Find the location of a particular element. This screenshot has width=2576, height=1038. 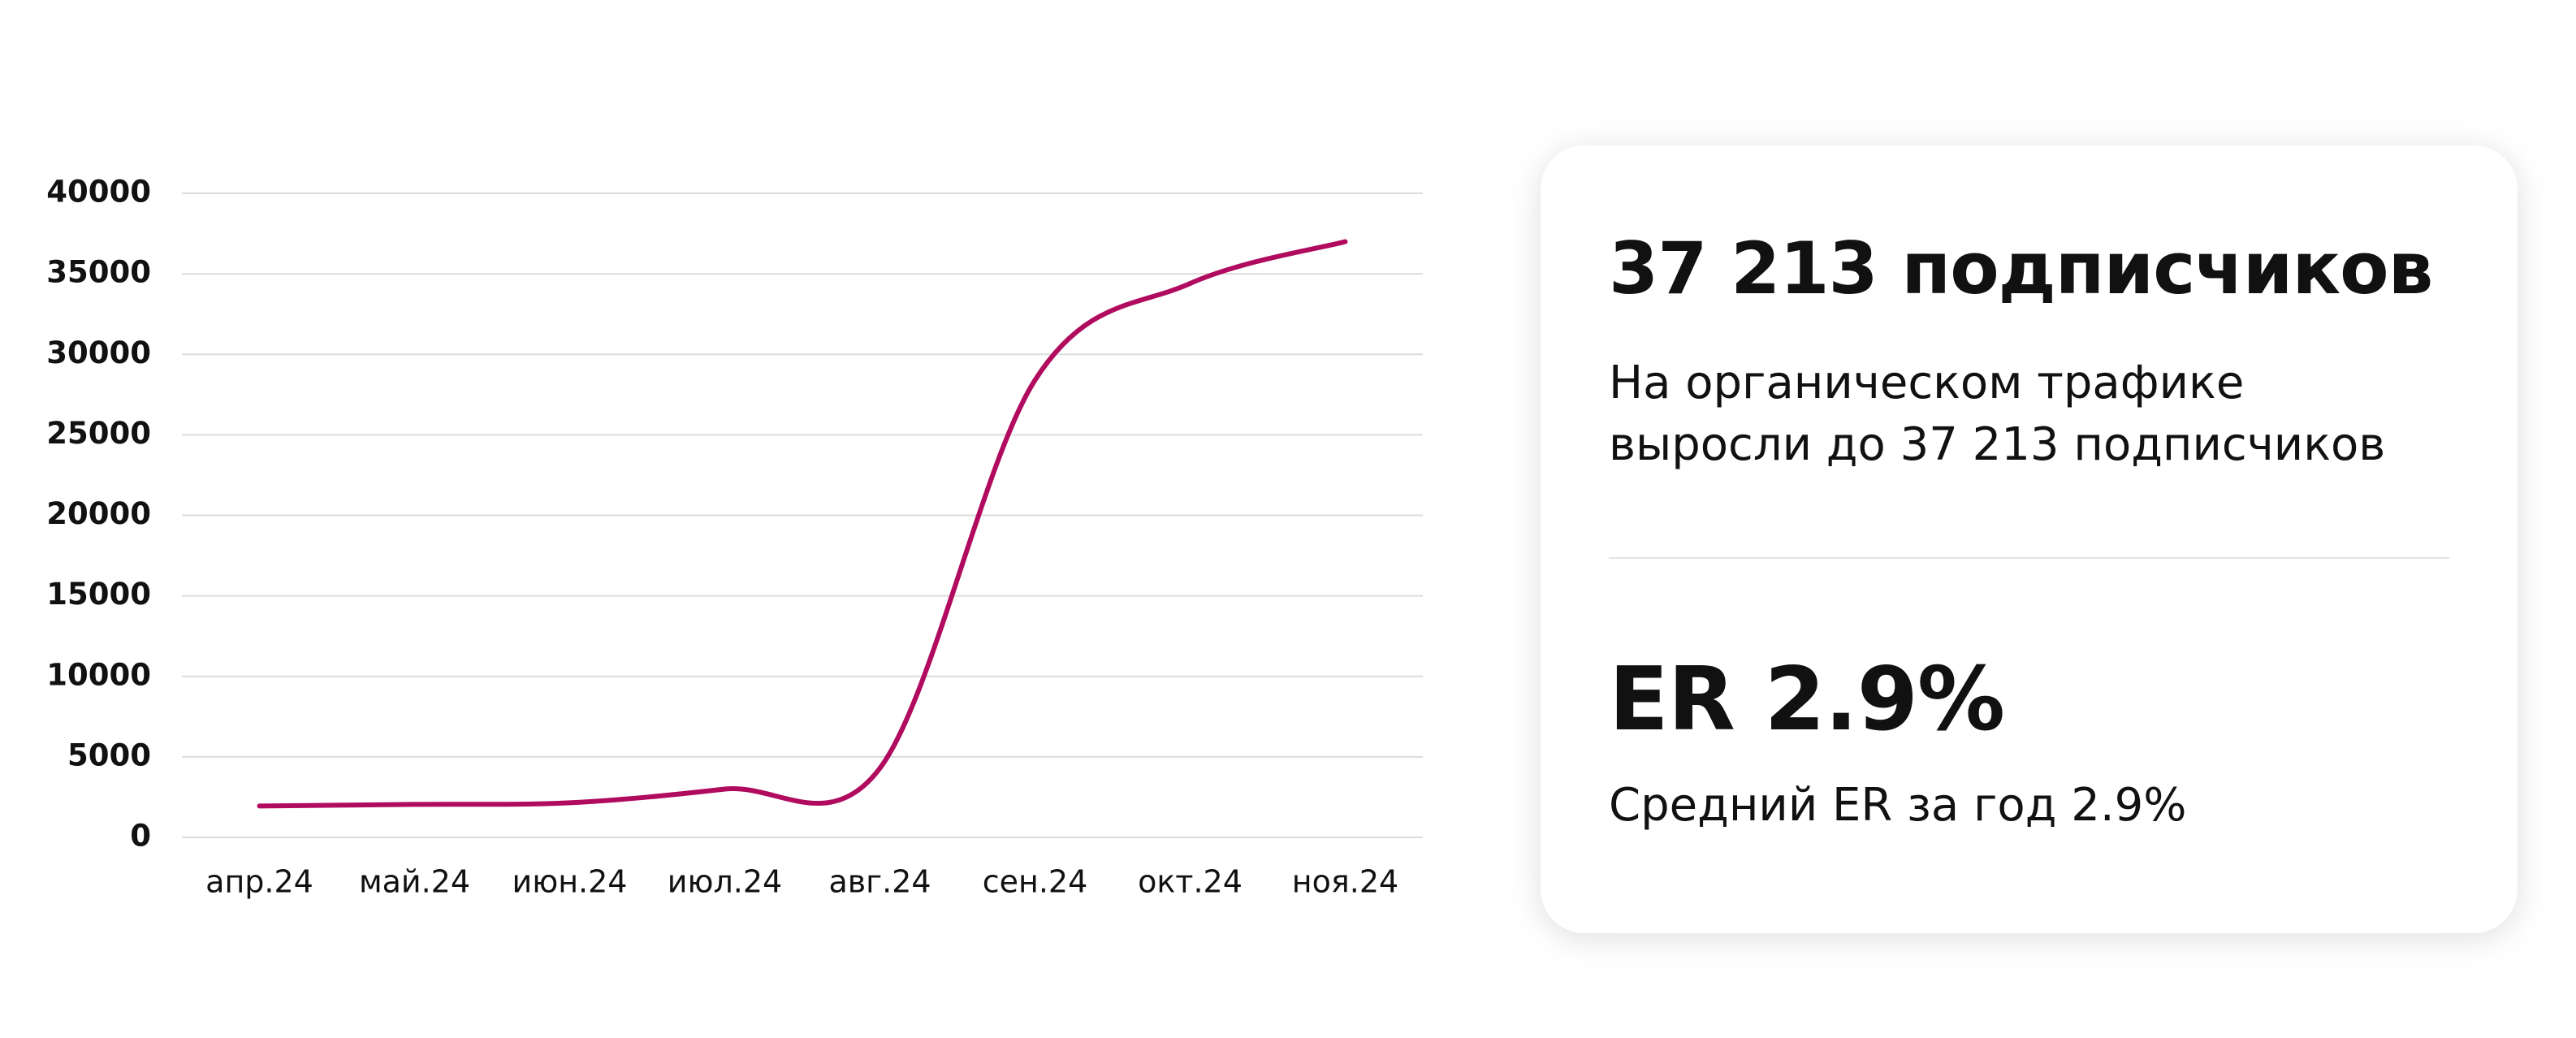

y-tick-label: 15000 is located at coordinates (99, 594).